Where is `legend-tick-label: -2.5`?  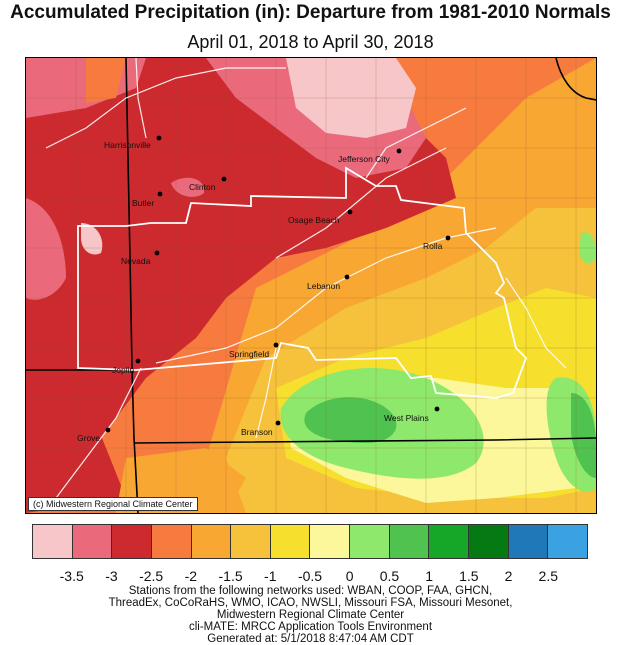
legend-tick-label: -2.5 is located at coordinates (151, 576).